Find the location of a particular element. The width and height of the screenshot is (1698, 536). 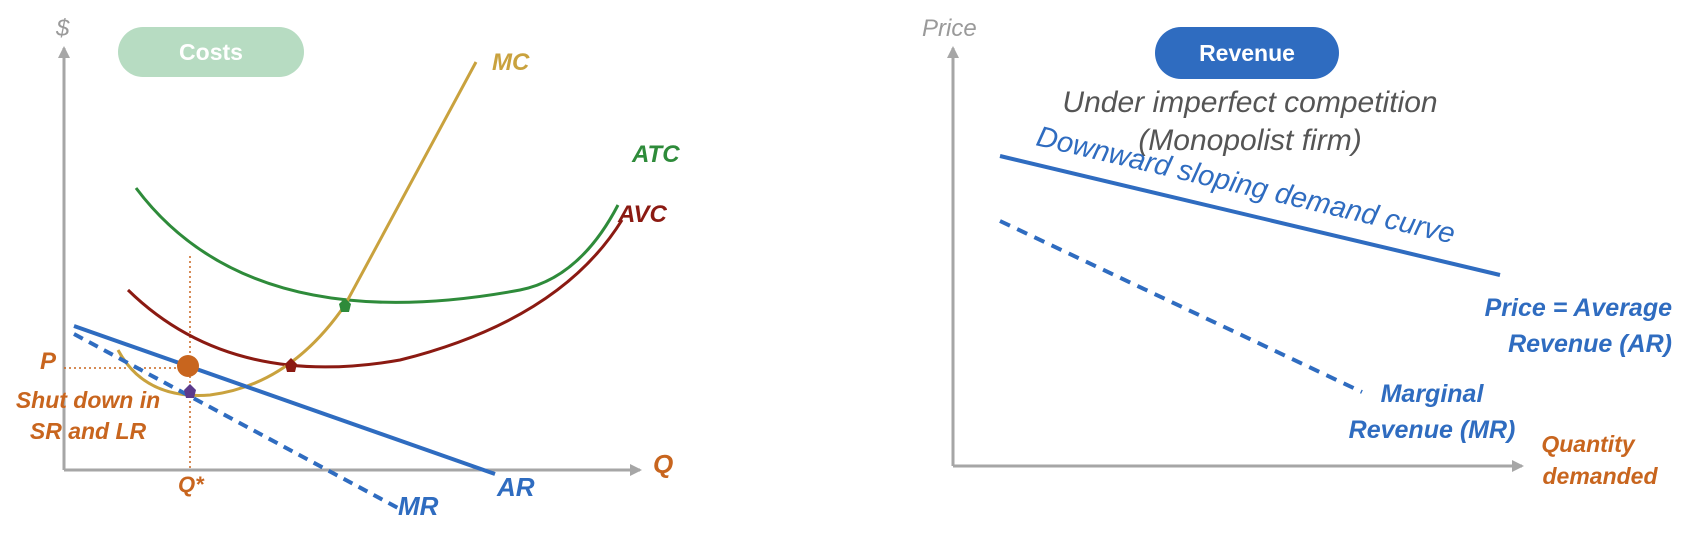

subtitle-line2: (Monopolist firm) is located at coordinates (1249, 140).